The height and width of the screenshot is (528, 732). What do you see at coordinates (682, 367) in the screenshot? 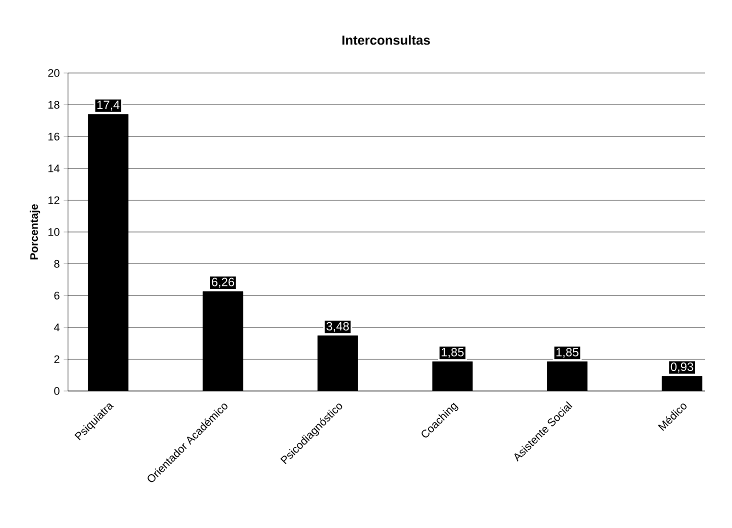
I see `data-label: 0,93` at bounding box center [682, 367].